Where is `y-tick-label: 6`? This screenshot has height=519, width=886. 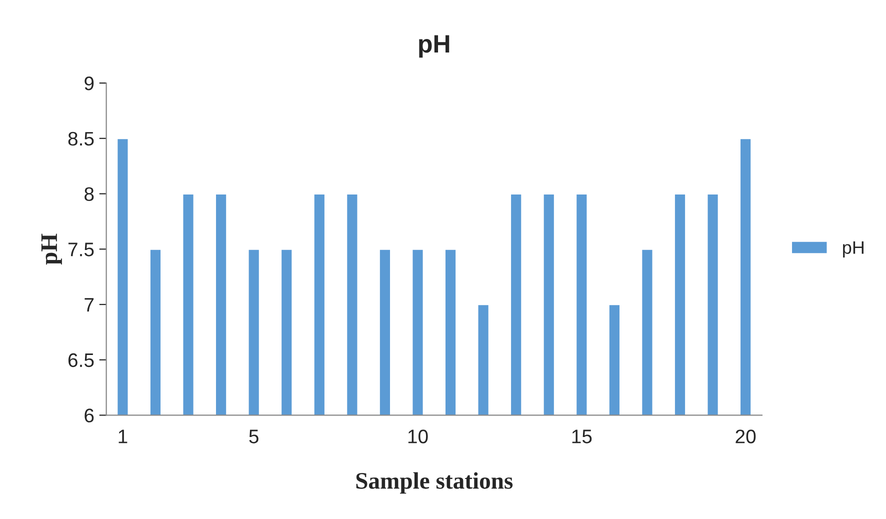 y-tick-label: 6 is located at coordinates (89, 415).